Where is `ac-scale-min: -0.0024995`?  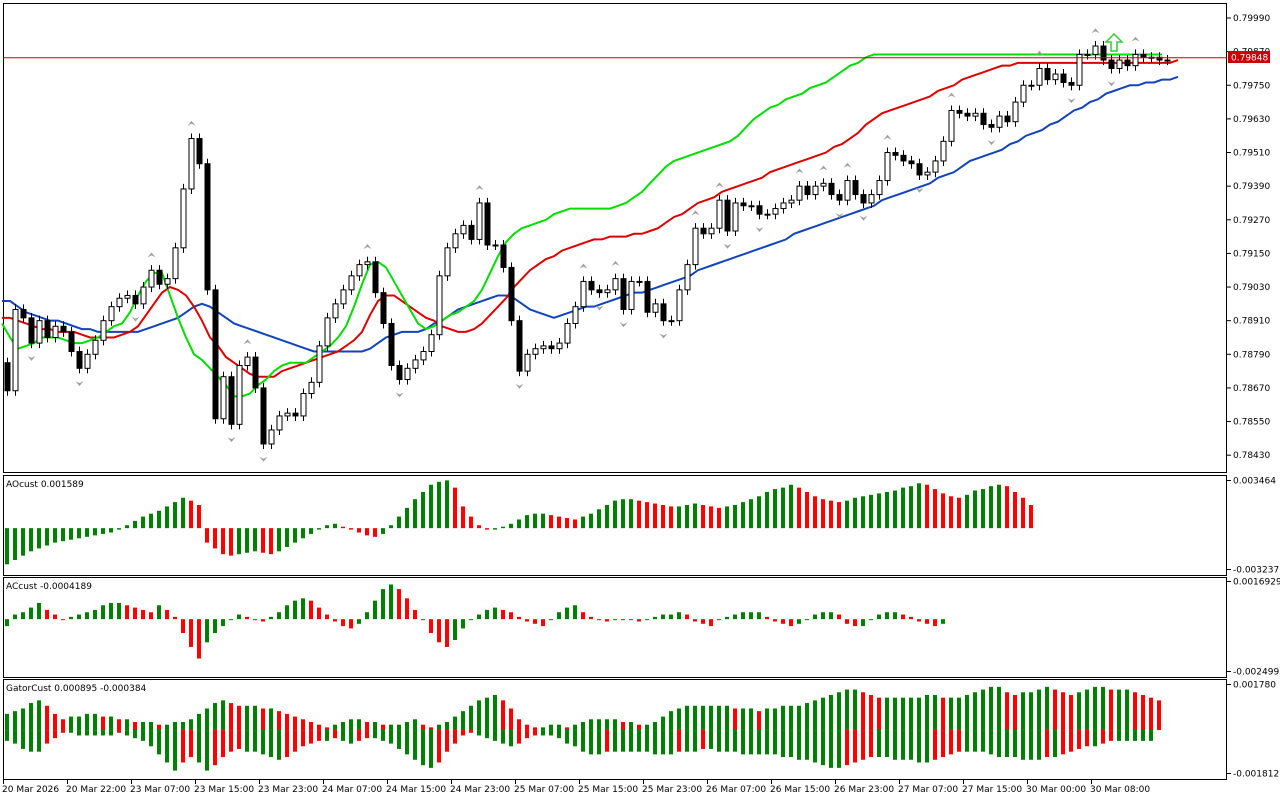
ac-scale-min: -0.0024995 is located at coordinates (1256, 673).